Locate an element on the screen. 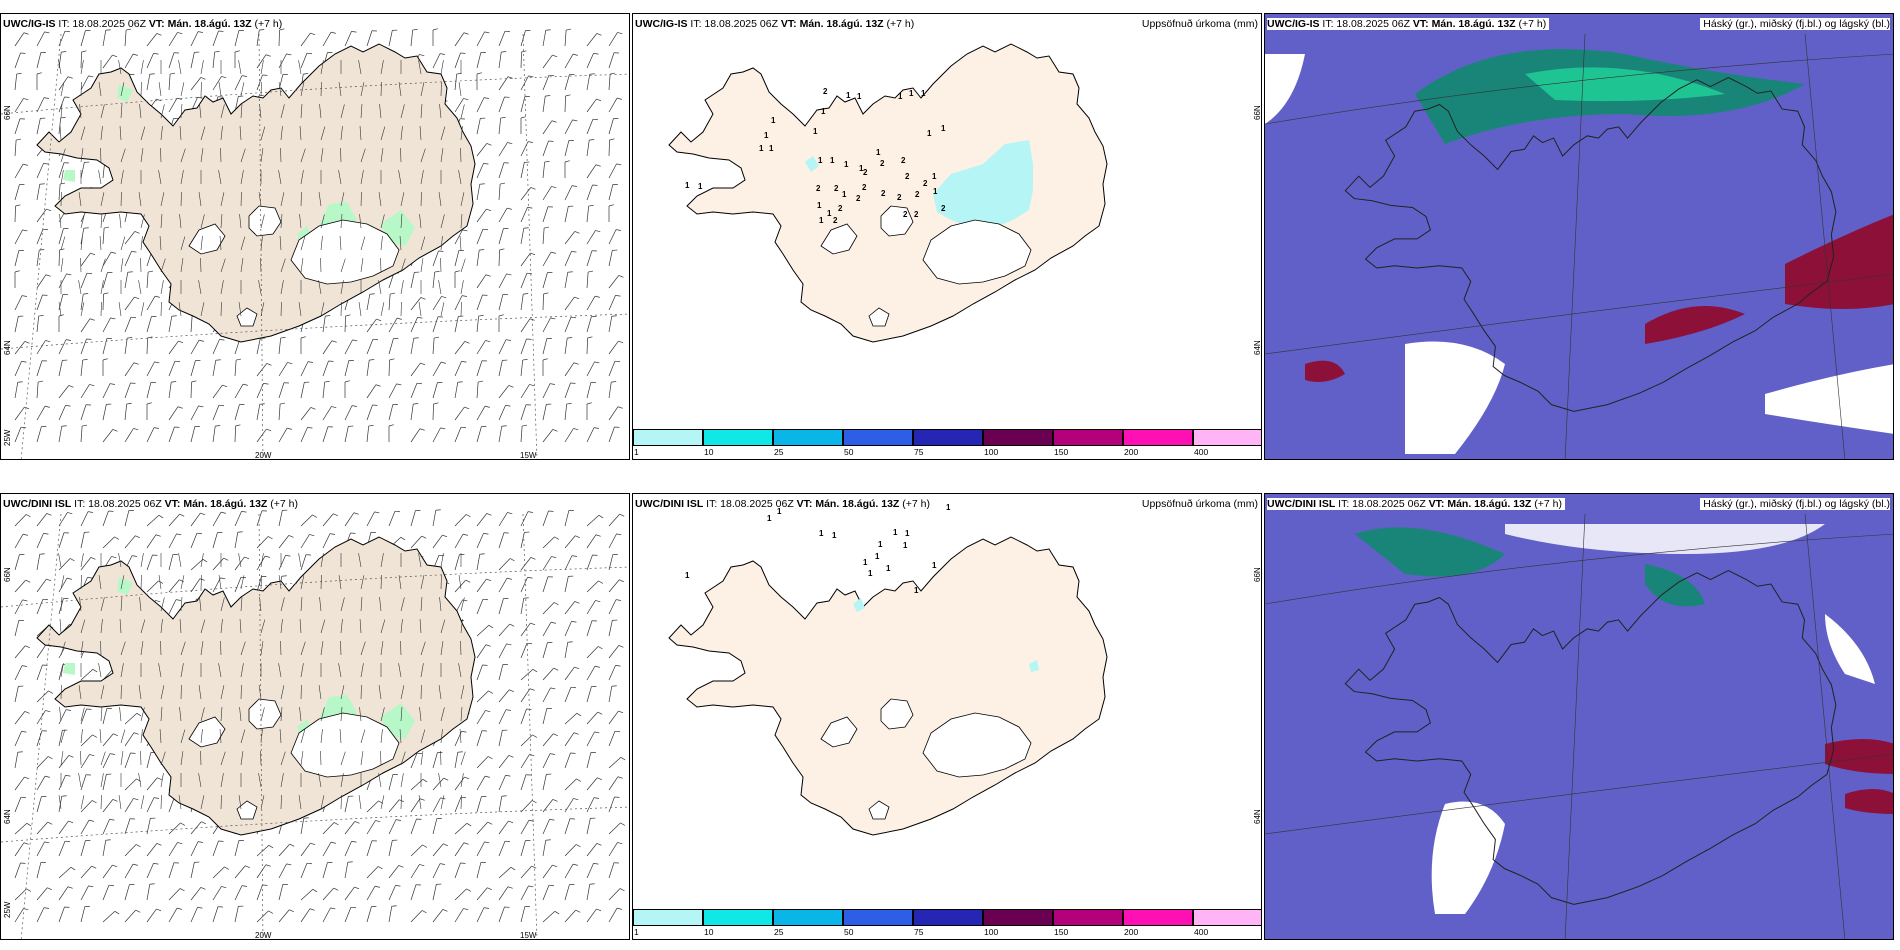 Image resolution: width=1900 pixels, height=950 pixels. colorbar-tick-label: 150 is located at coordinates (1061, 452).